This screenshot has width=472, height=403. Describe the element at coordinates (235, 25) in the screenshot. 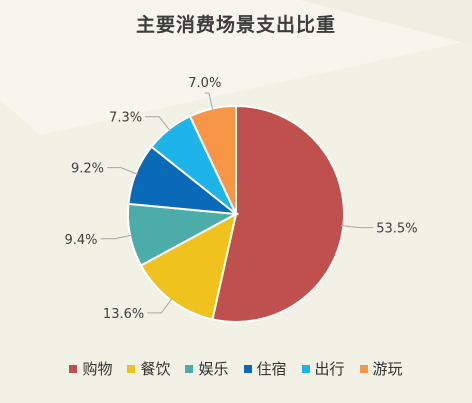

I see `chart-title: 主要消费场景支出比重` at that location.